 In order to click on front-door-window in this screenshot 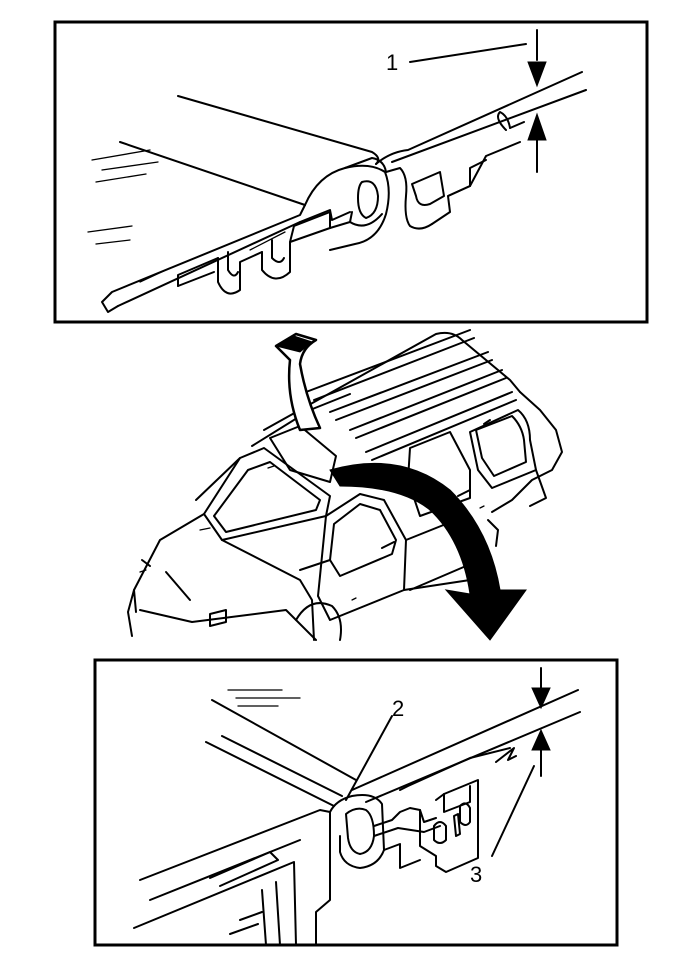, I will do `click(363, 540)`.